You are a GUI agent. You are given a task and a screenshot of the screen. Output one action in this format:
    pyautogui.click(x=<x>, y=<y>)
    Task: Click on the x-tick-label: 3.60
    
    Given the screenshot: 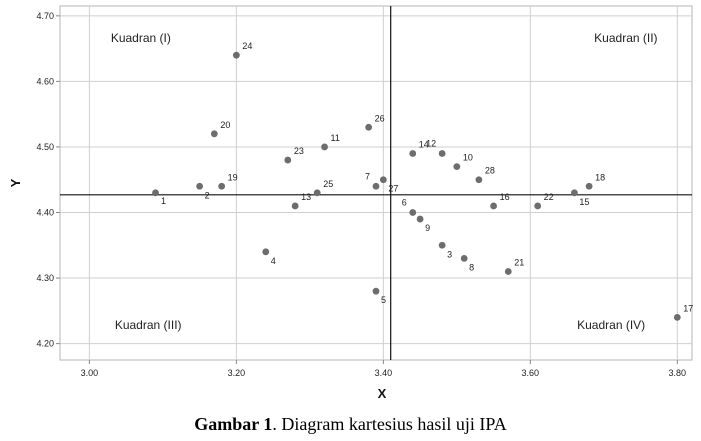 What is the action you would take?
    pyautogui.click(x=531, y=373)
    